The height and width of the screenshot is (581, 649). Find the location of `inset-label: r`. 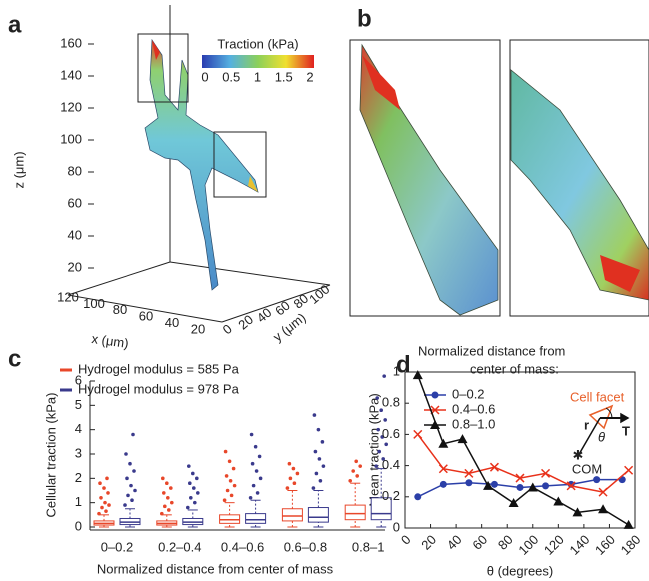

inset-label: r is located at coordinates (586, 424).